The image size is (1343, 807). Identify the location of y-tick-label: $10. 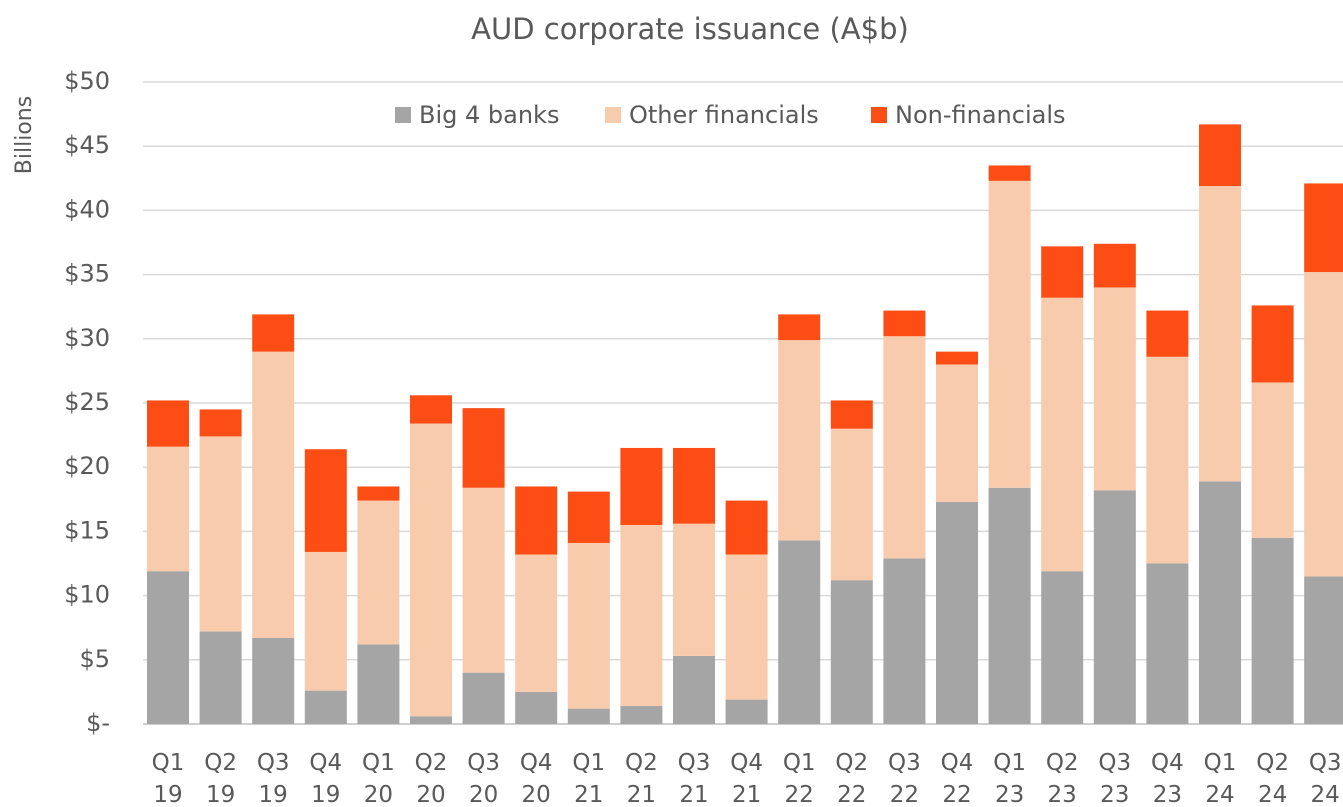
(87, 595).